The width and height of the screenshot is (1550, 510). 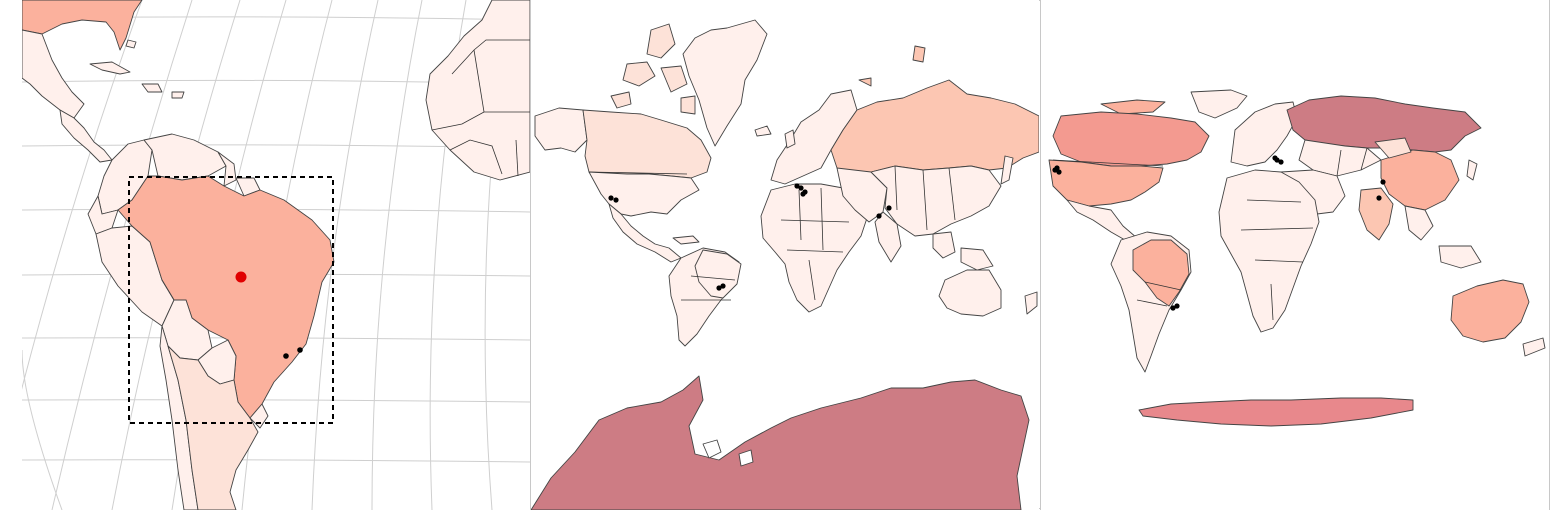 What do you see at coordinates (53, 74) in the screenshot?
I see `land-mexico` at bounding box center [53, 74].